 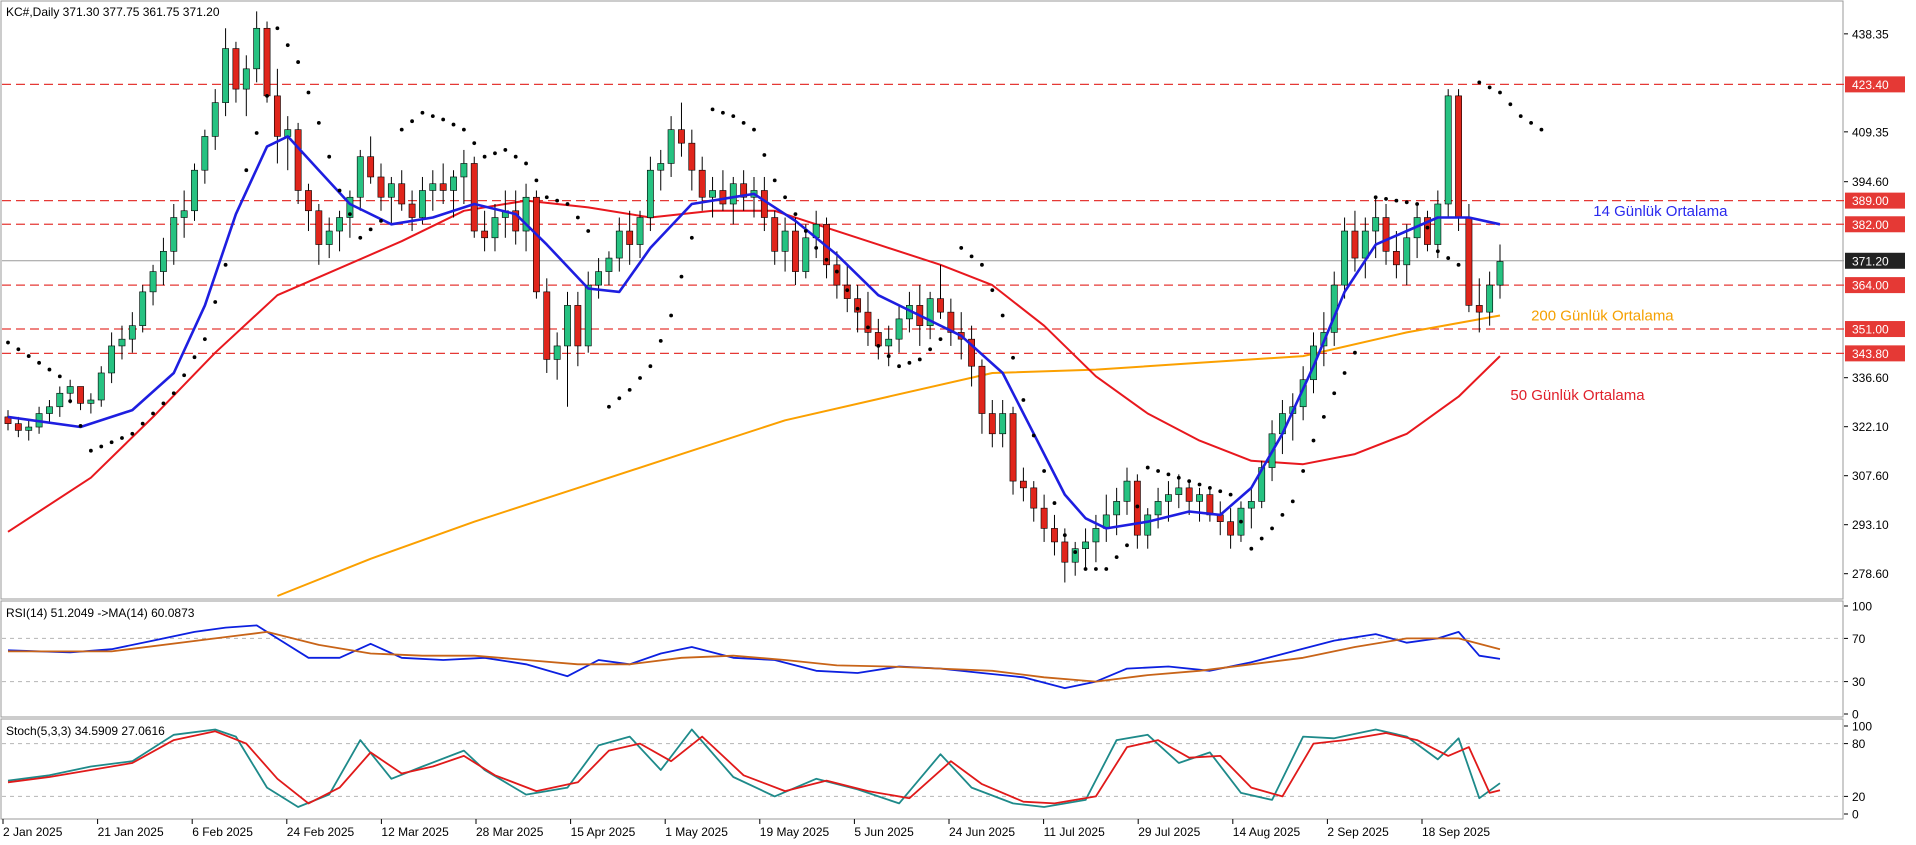 I want to click on annotation-label: 14 Günlük Ortalama, so click(x=1660, y=211).